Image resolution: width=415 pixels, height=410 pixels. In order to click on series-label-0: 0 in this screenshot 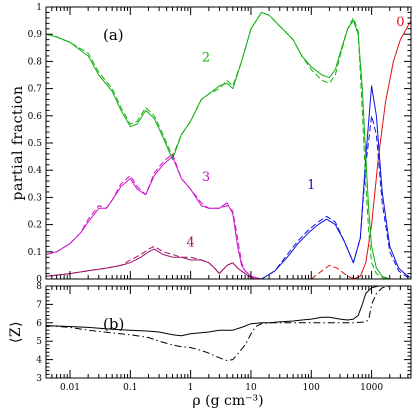, I will do `click(400, 22)`.